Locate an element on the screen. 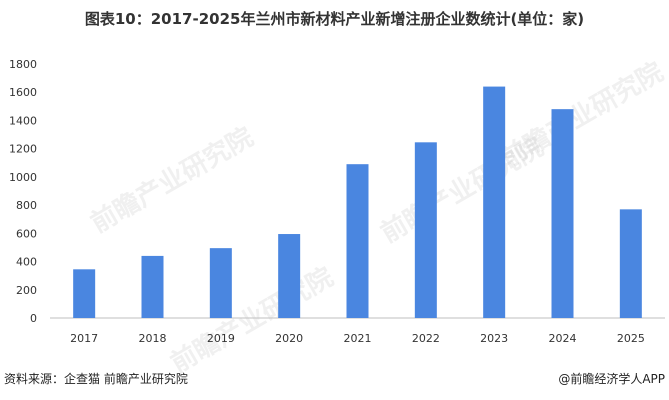 Image resolution: width=669 pixels, height=400 pixels. source-note: 资料来源：企查猫 前瞻产业研究院 is located at coordinates (96, 379).